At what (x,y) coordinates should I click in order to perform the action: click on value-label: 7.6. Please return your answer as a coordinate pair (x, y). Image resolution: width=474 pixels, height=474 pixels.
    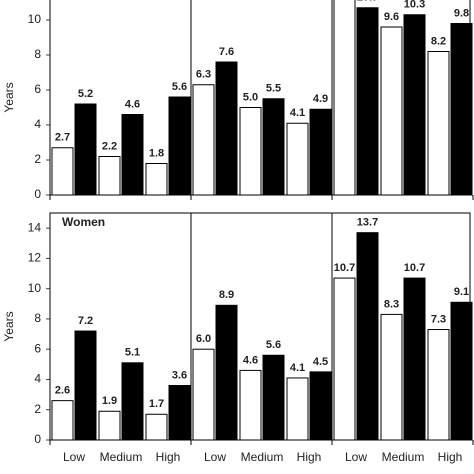
    Looking at the image, I should click on (226, 52).